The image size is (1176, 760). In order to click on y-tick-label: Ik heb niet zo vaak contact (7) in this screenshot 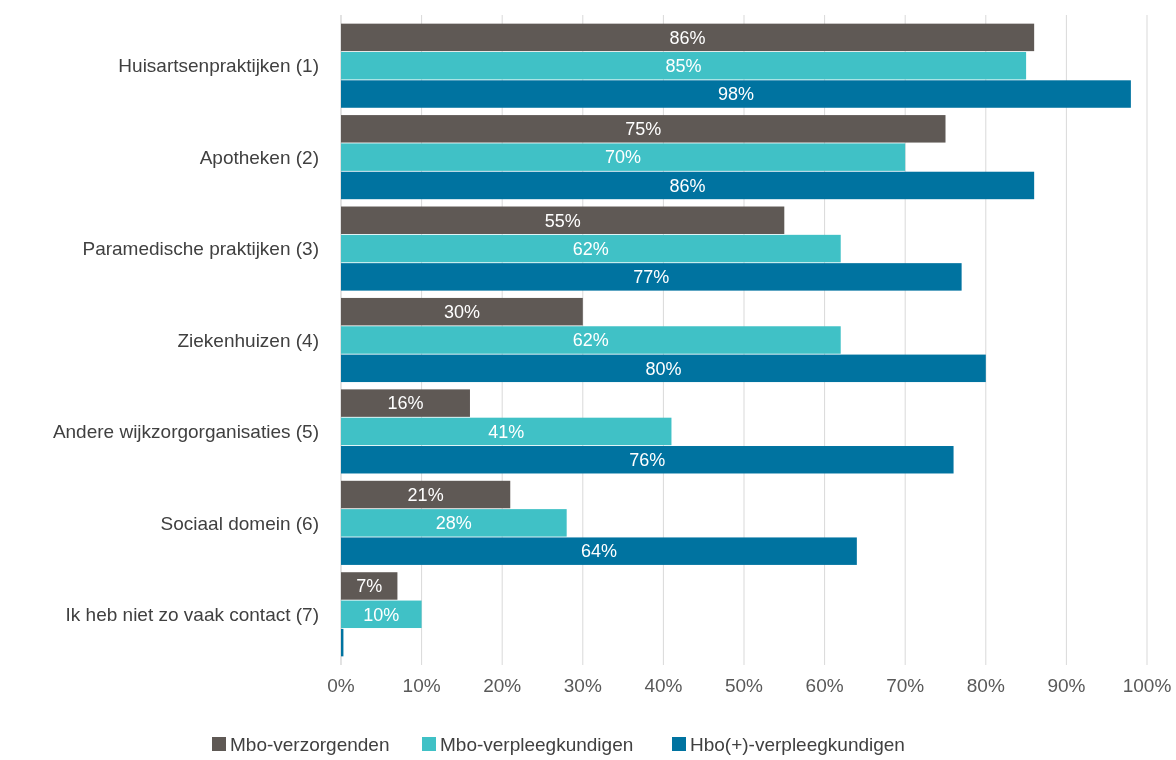, I will do `click(192, 614)`.